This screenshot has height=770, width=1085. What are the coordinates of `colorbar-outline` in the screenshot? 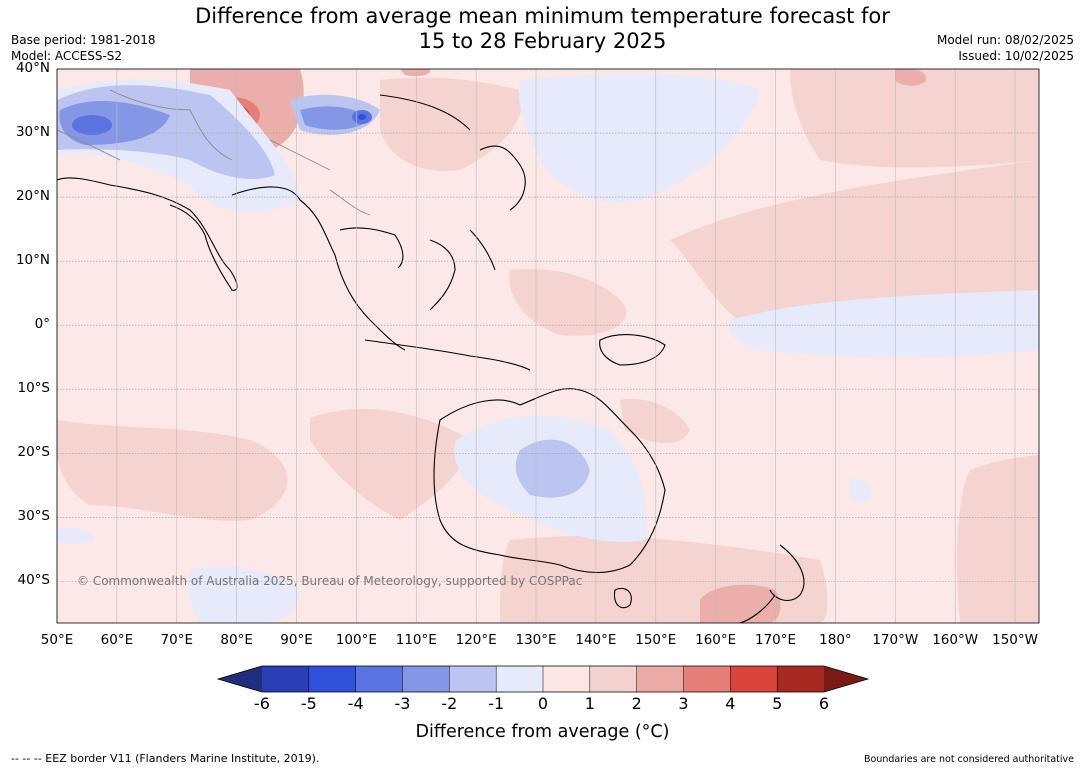 It's located at (543, 679).